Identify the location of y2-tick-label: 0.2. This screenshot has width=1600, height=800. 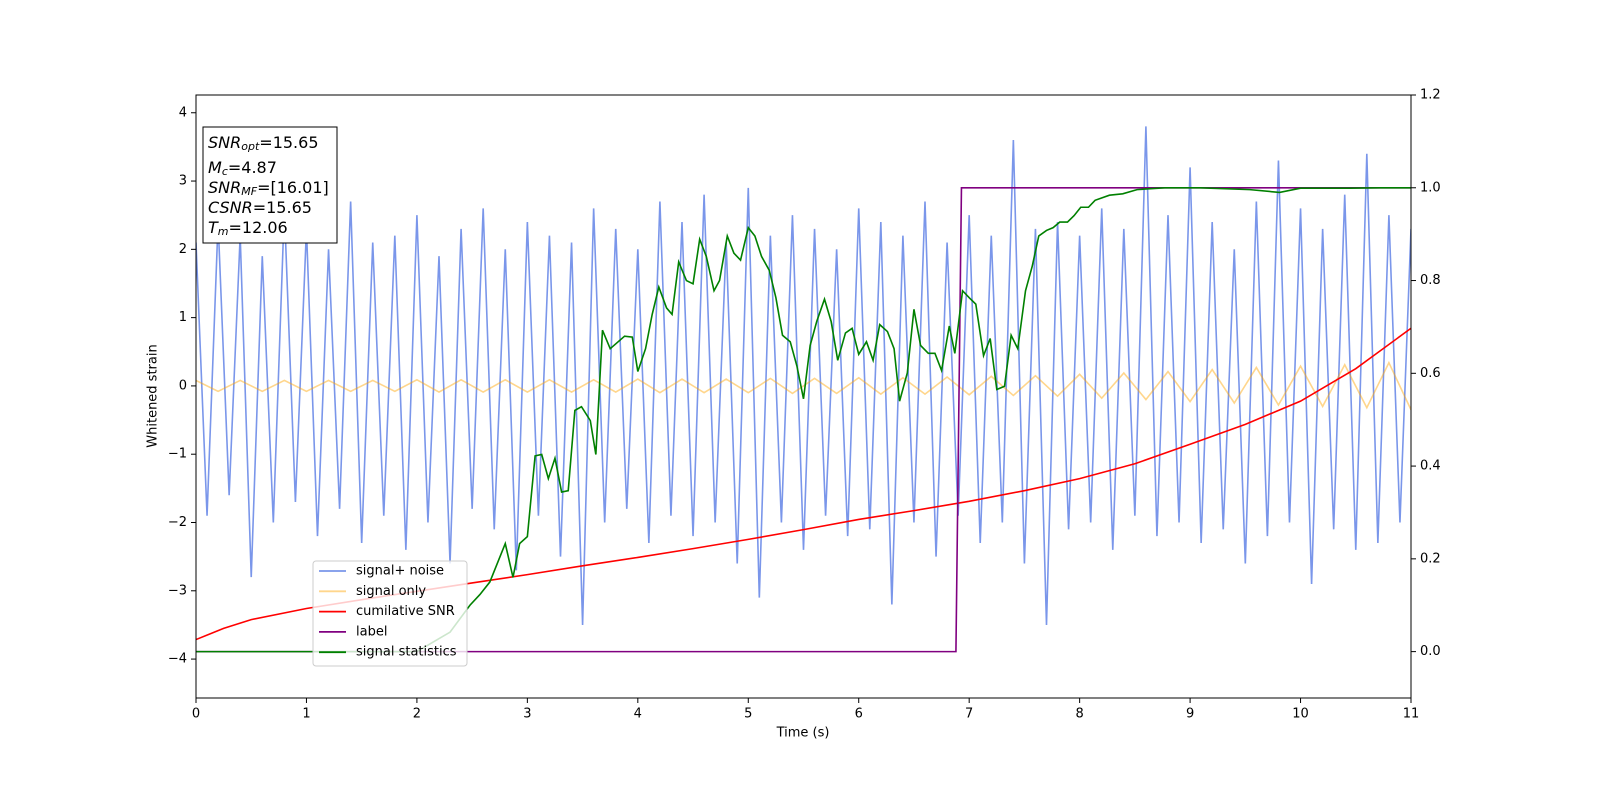
(1430, 558).